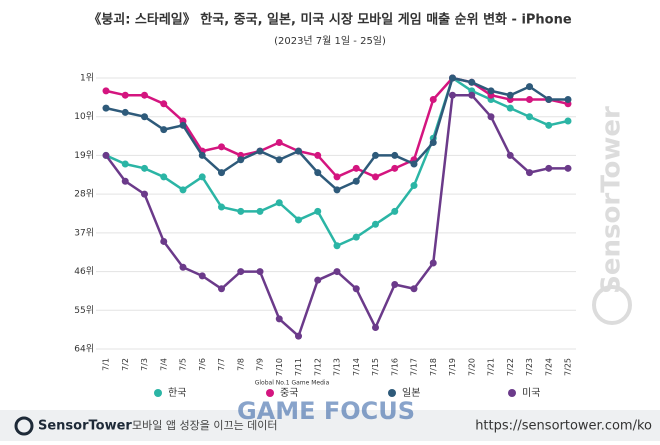 The height and width of the screenshot is (445, 660). I want to click on x-tick-label: 7/24, so click(548, 367).